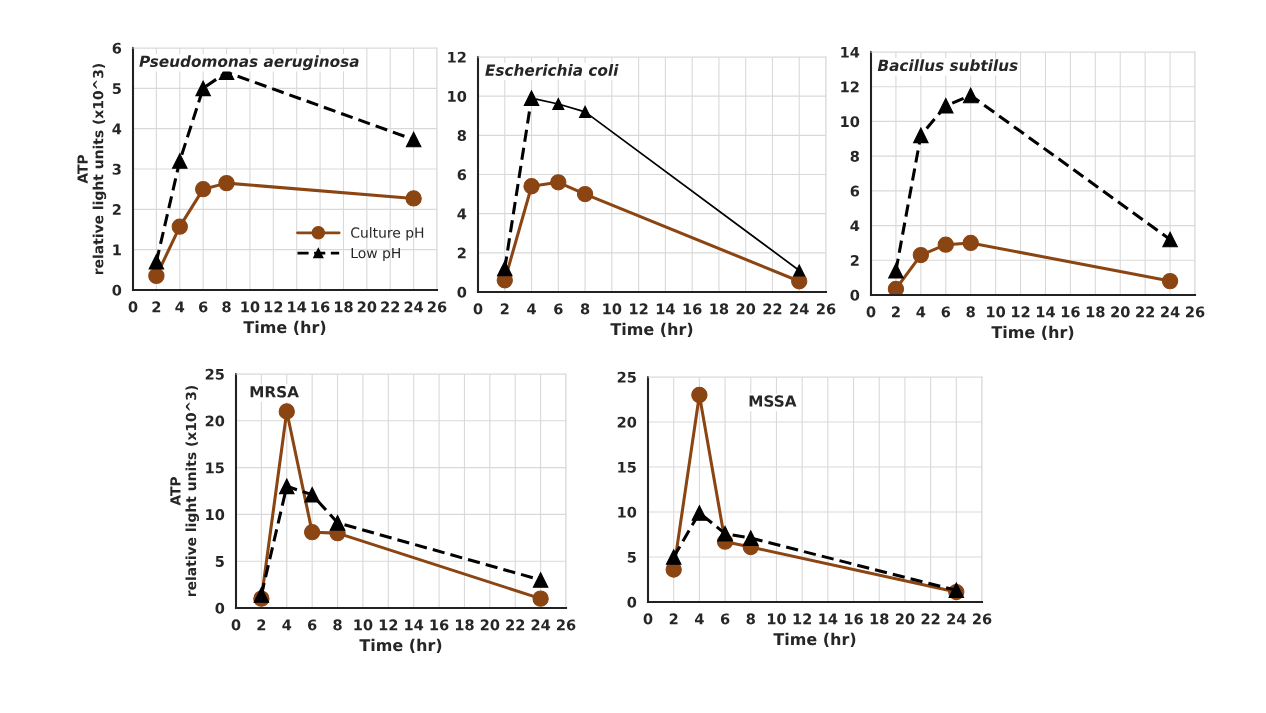 The image size is (1266, 713). I want to click on x-tick-label: 6, so click(312, 625).